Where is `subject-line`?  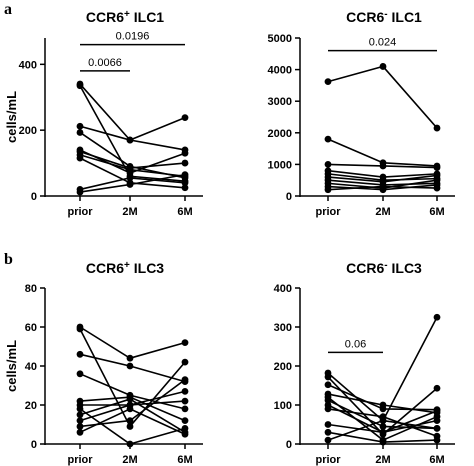 subject-line is located at coordinates (132, 128).